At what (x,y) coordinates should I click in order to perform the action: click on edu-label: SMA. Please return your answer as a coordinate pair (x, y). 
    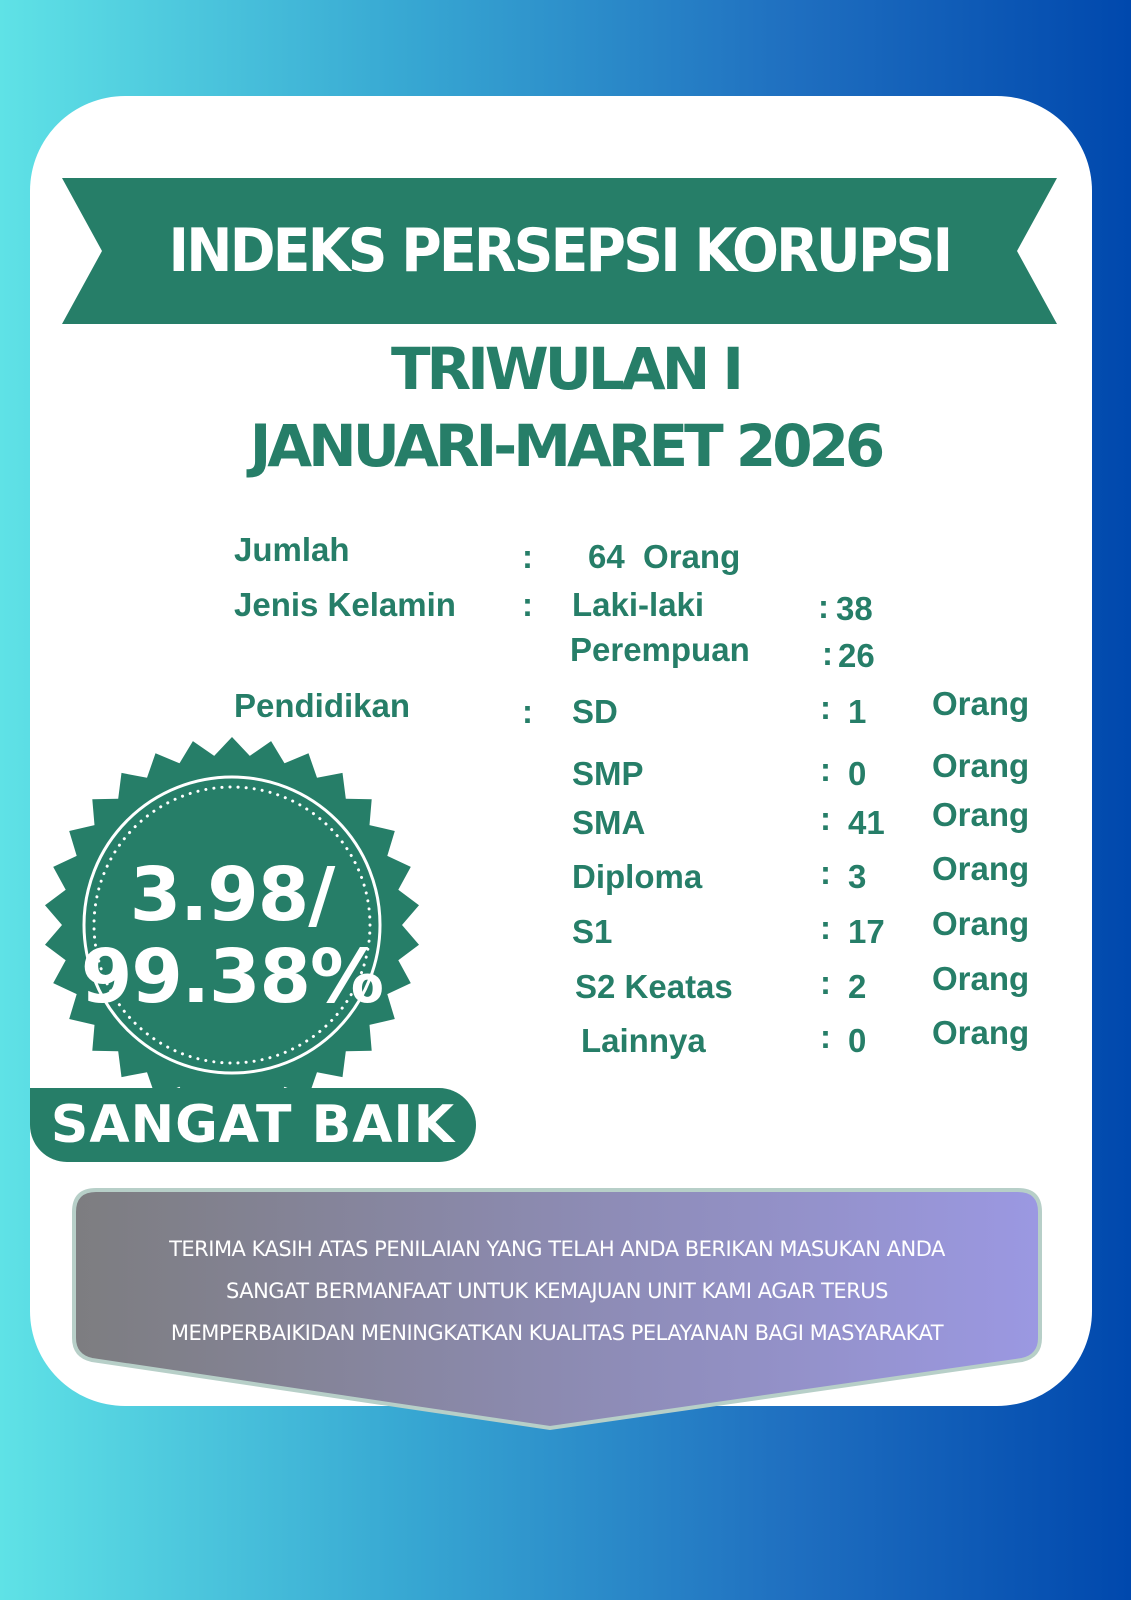
    Looking at the image, I should click on (609, 822).